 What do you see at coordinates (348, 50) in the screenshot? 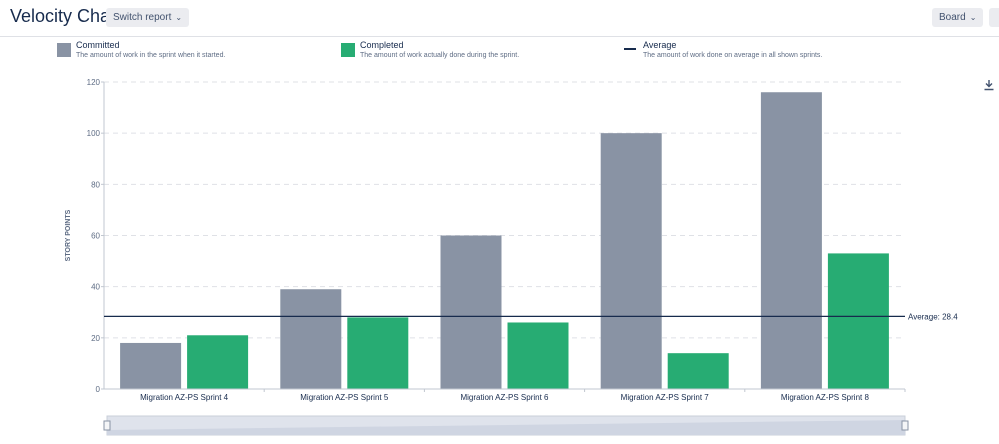
I see `legend-completed-swatch` at bounding box center [348, 50].